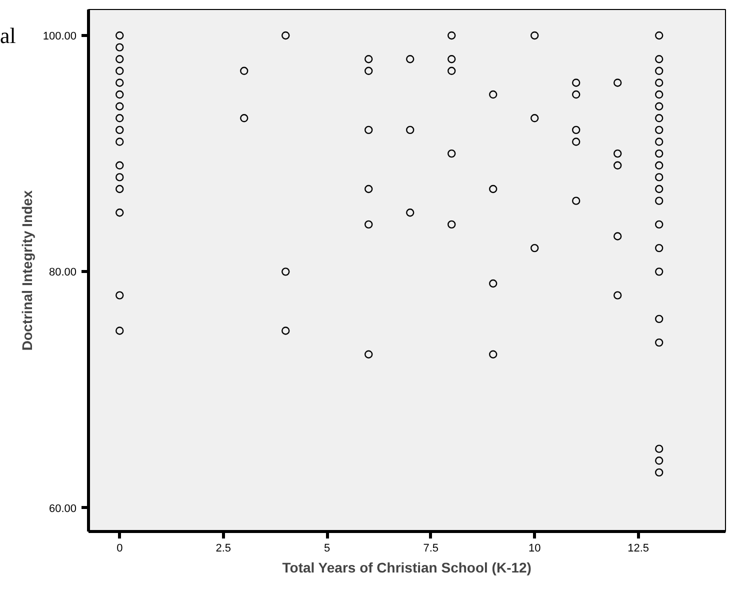 The width and height of the screenshot is (730, 589). I want to click on x-tick-label: 10, so click(534, 548).